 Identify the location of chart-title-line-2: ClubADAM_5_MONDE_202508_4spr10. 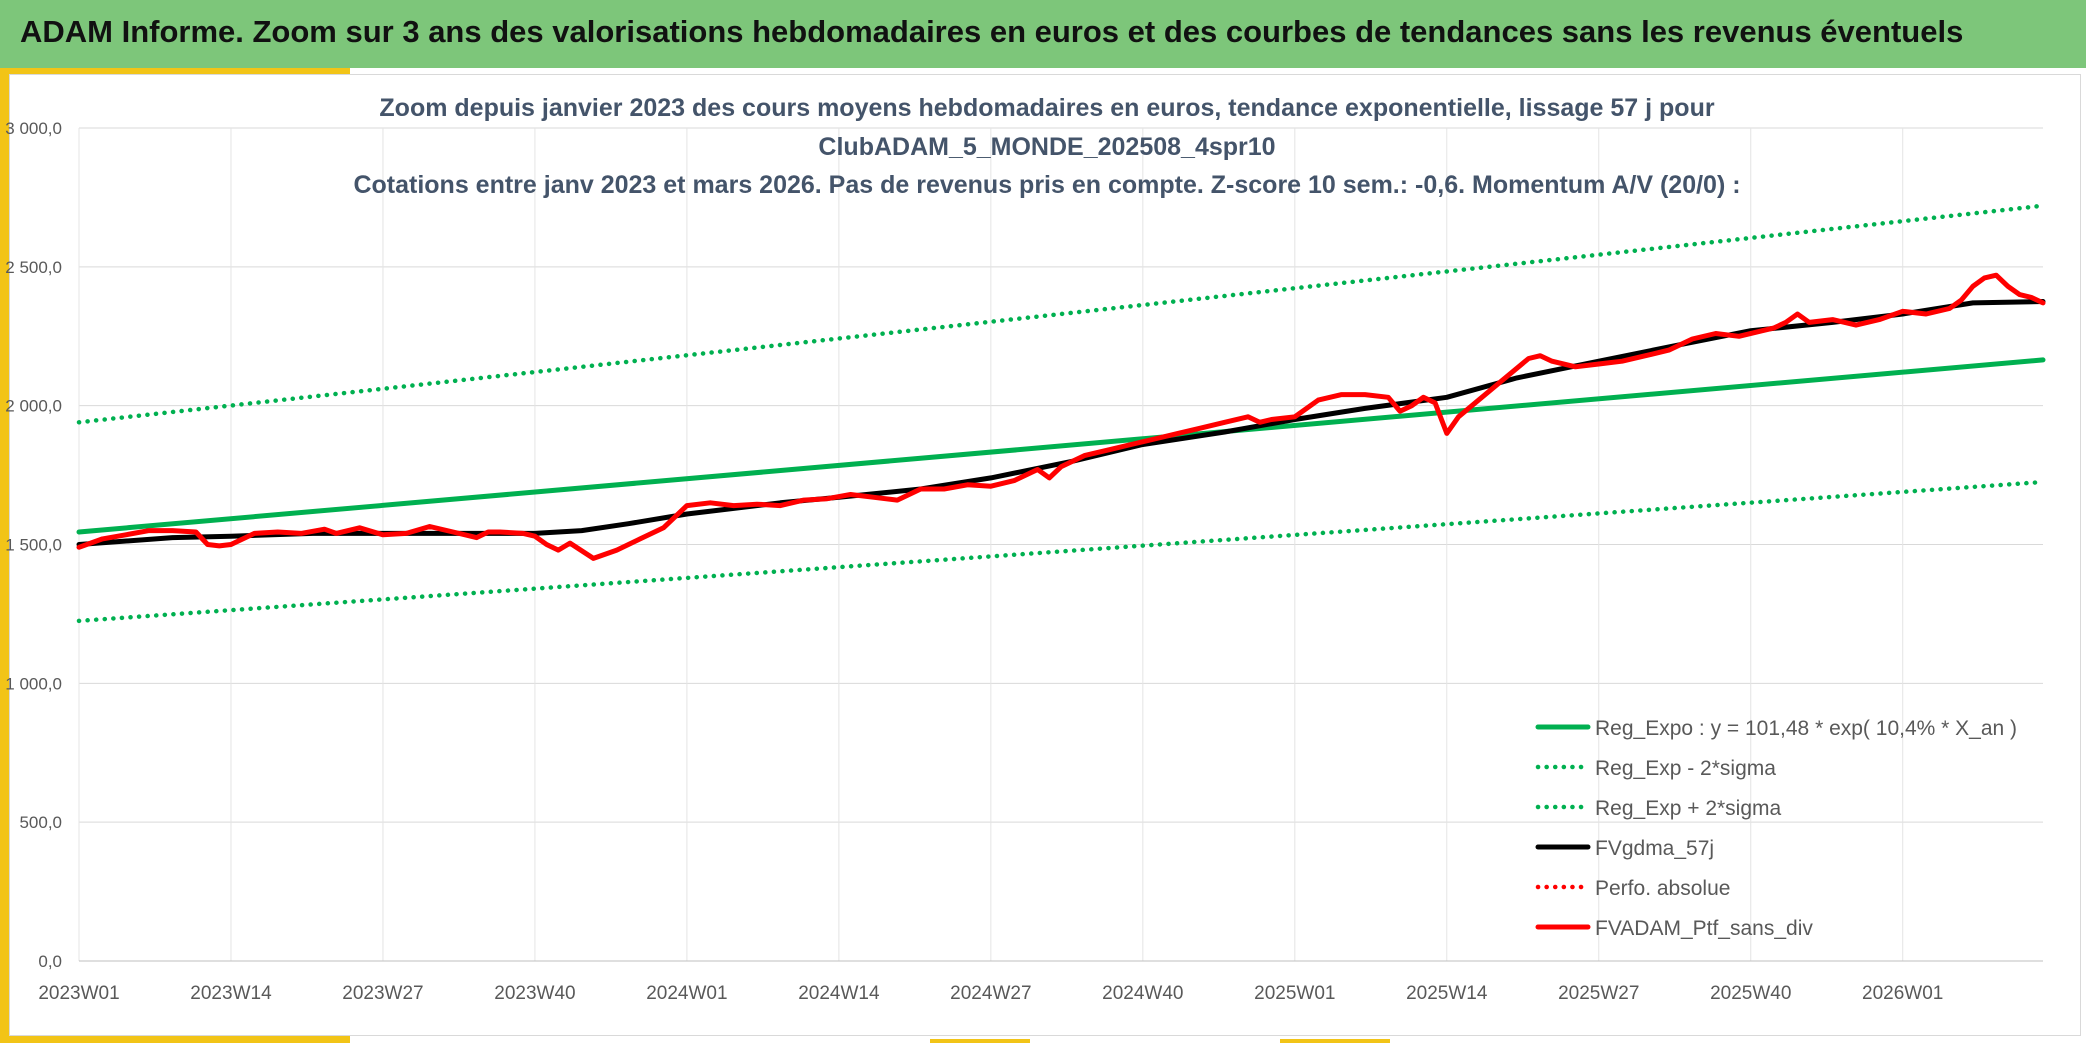
(1046, 147).